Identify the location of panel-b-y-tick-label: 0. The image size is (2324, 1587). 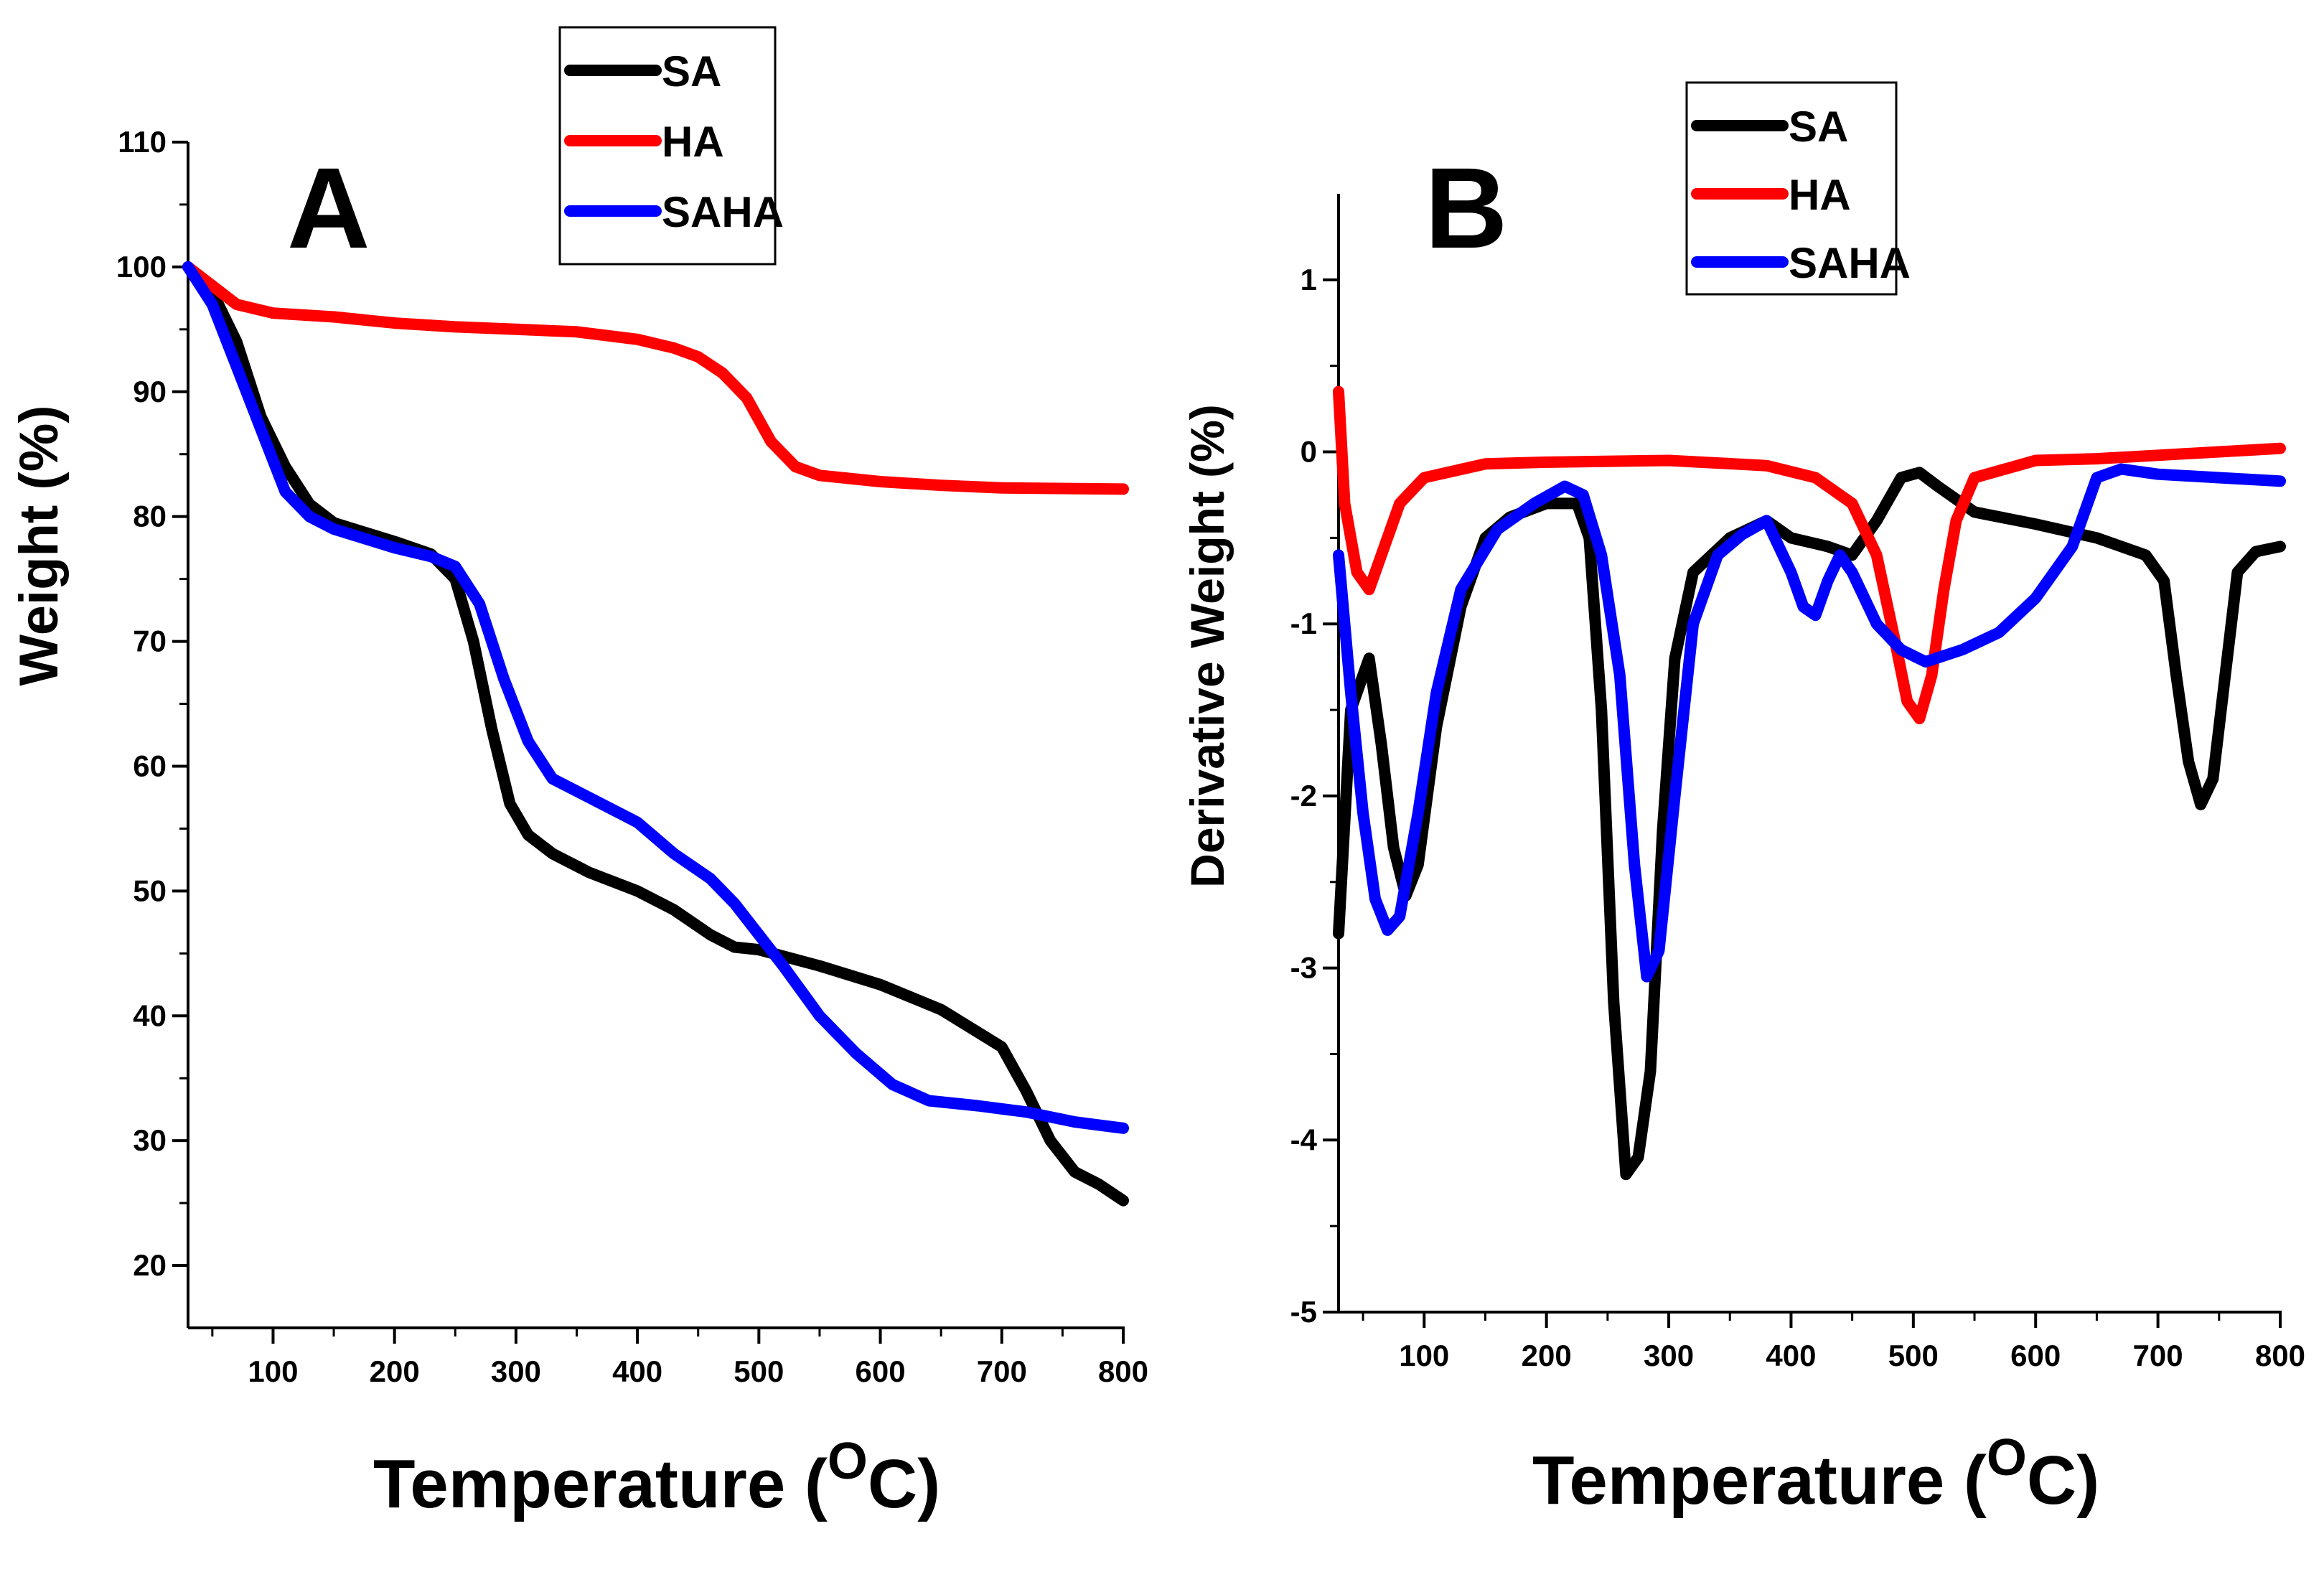
(1309, 452).